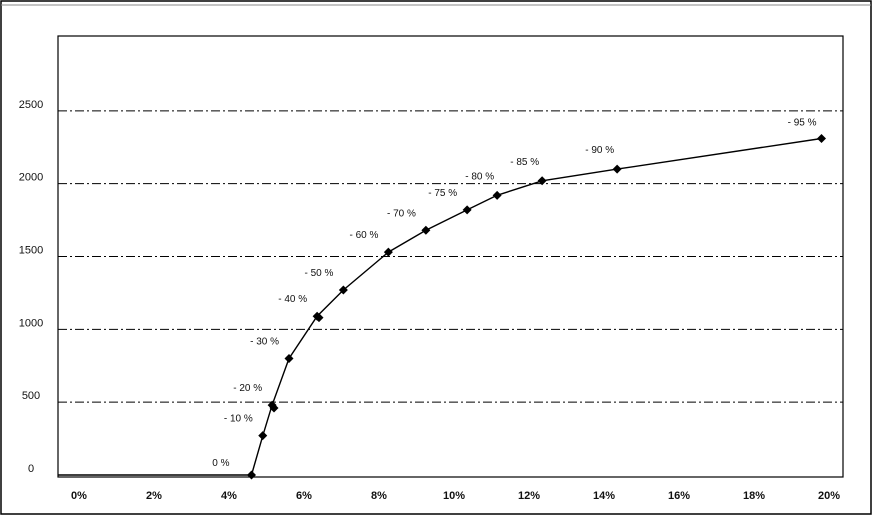  Describe the element at coordinates (229, 496) in the screenshot. I see `x-tick-label-2: 4%` at that location.